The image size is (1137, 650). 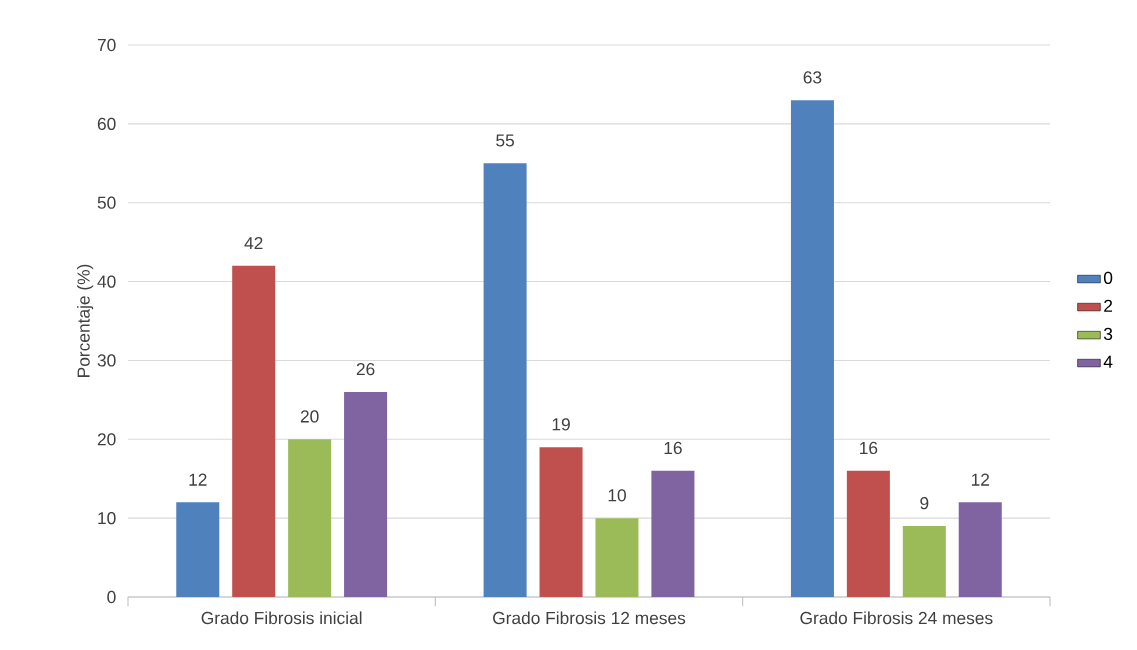 What do you see at coordinates (561, 424) in the screenshot?
I see `data-label: 19` at bounding box center [561, 424].